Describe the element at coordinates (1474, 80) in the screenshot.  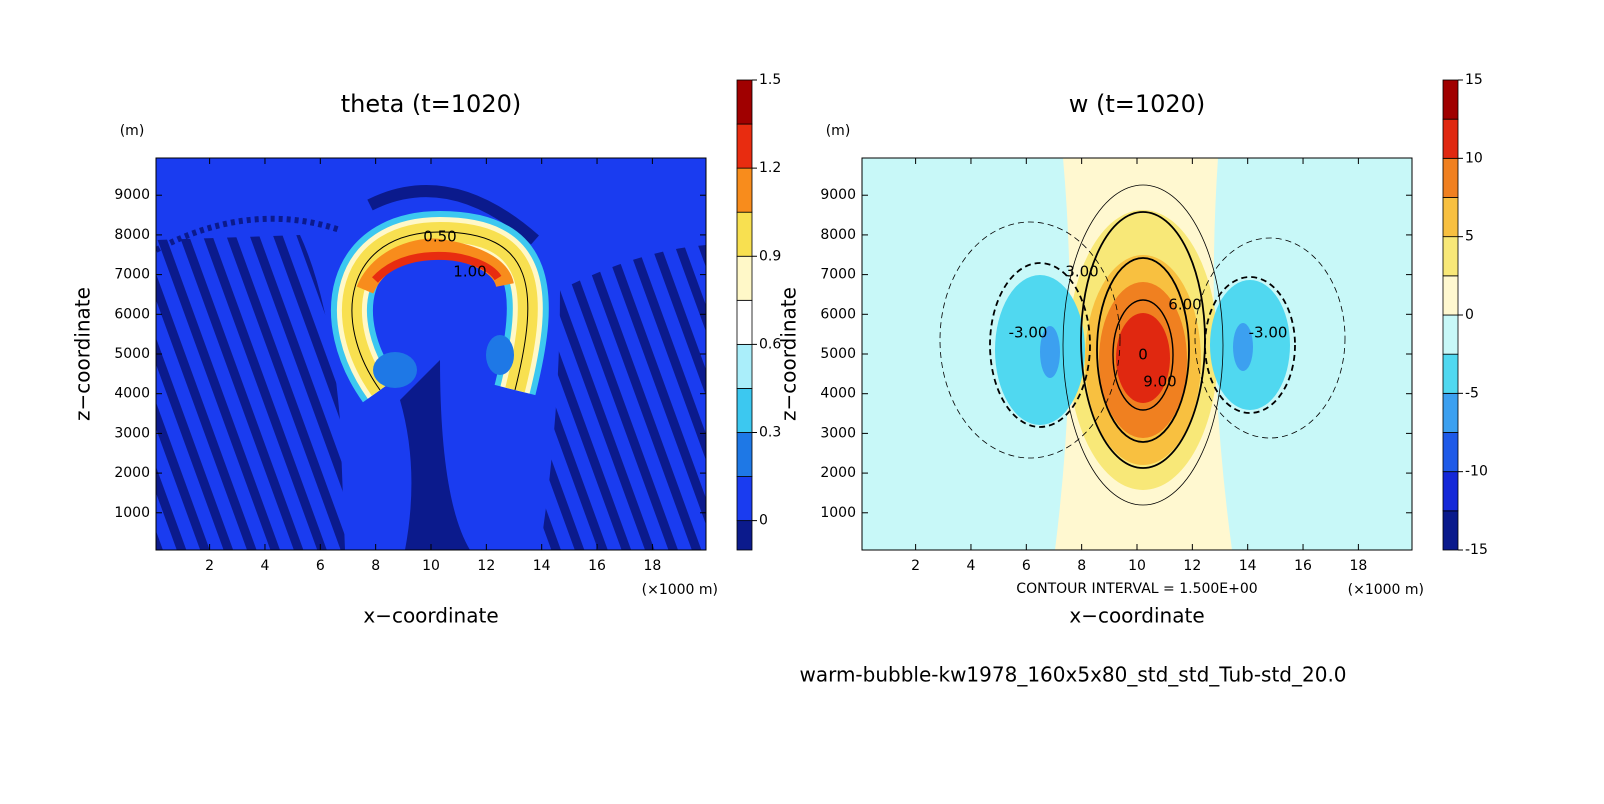
I see `colorbar-tick-label: 15` at that location.